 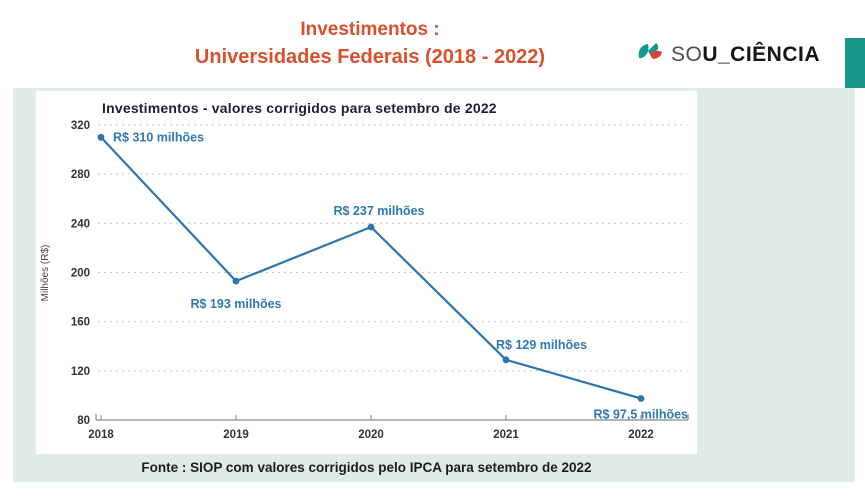 What do you see at coordinates (235, 304) in the screenshot?
I see `data-point-label-2019: R$ 193 milhões` at bounding box center [235, 304].